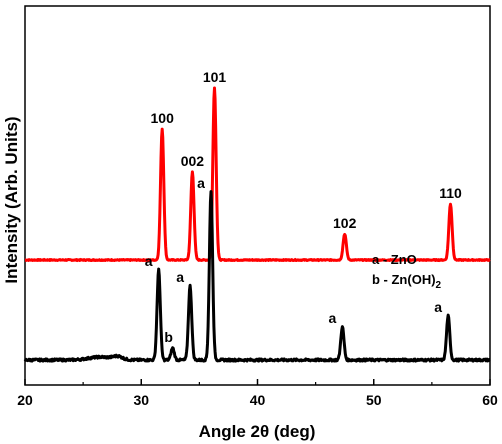 The width and height of the screenshot is (502, 444). What do you see at coordinates (394, 259) in the screenshot?
I see `legend-entry-zno: a - ZnO` at bounding box center [394, 259].